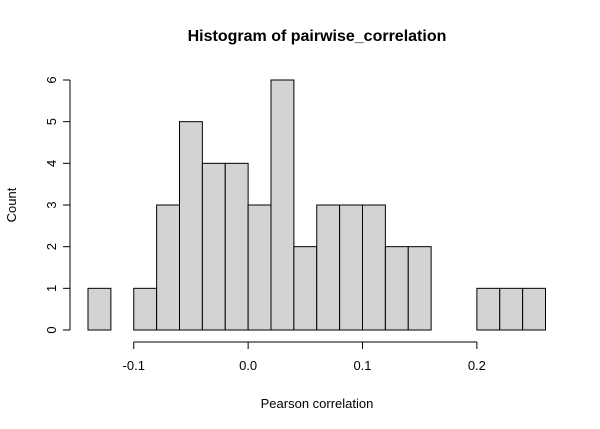  What do you see at coordinates (51, 204) in the screenshot?
I see `y-tick-label: 3` at bounding box center [51, 204].